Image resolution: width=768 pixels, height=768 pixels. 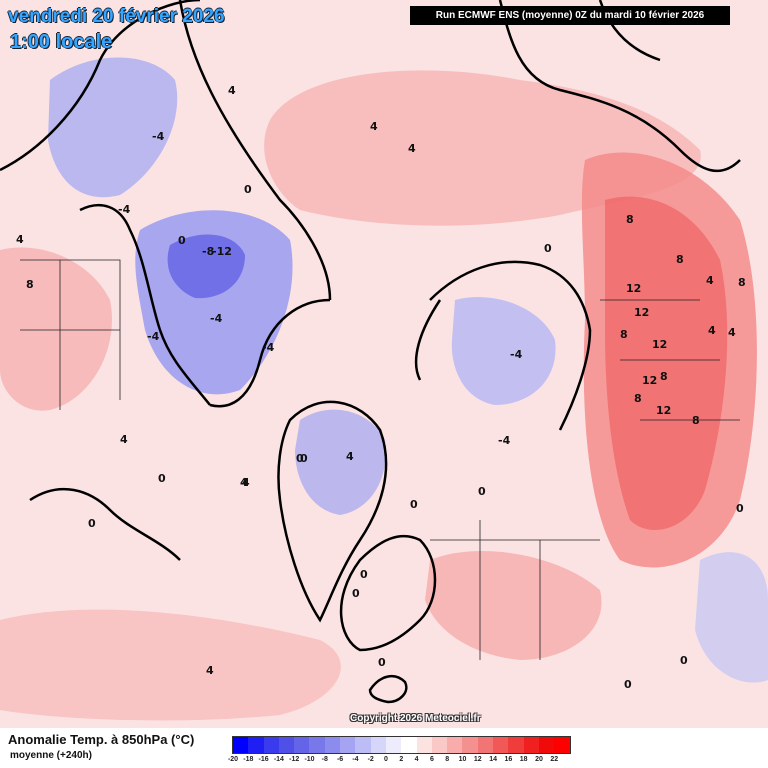 I want to click on warm-anomaly-europe, so click(x=513, y=605).